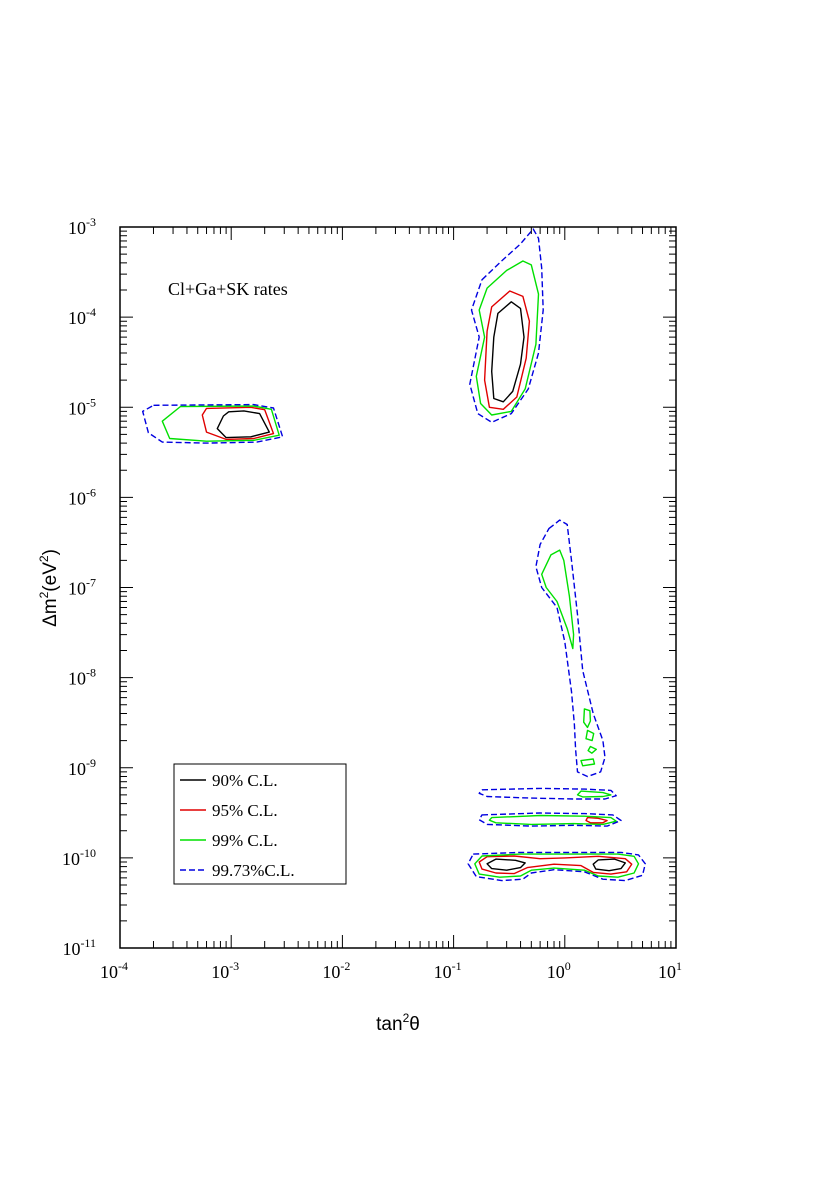 The height and width of the screenshot is (1199, 817). Describe the element at coordinates (114, 970) in the screenshot. I see `x-tick-label: 10⁻⁴` at that location.